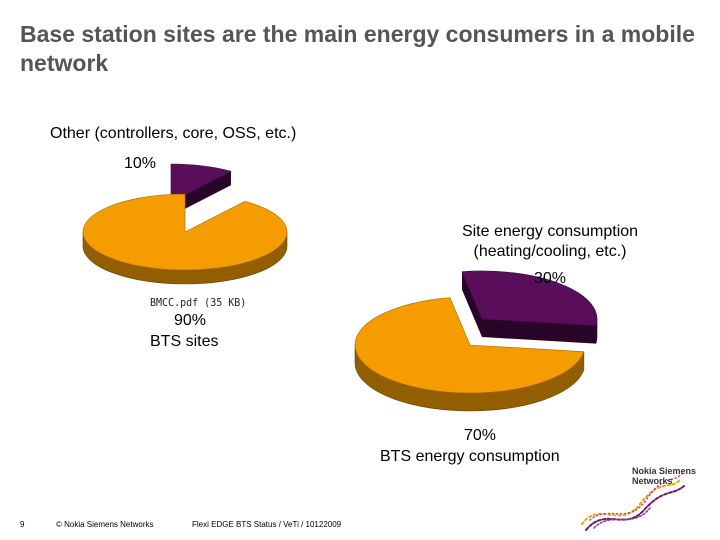 The height and width of the screenshot is (540, 720). Describe the element at coordinates (22, 524) in the screenshot. I see `page-number: 9` at that location.